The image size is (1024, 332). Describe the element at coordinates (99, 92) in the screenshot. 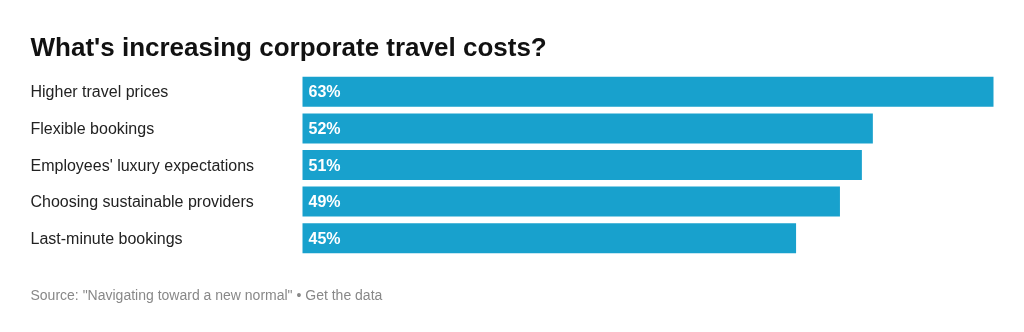

I see `y-tick-label: Higher travel prices` at that location.